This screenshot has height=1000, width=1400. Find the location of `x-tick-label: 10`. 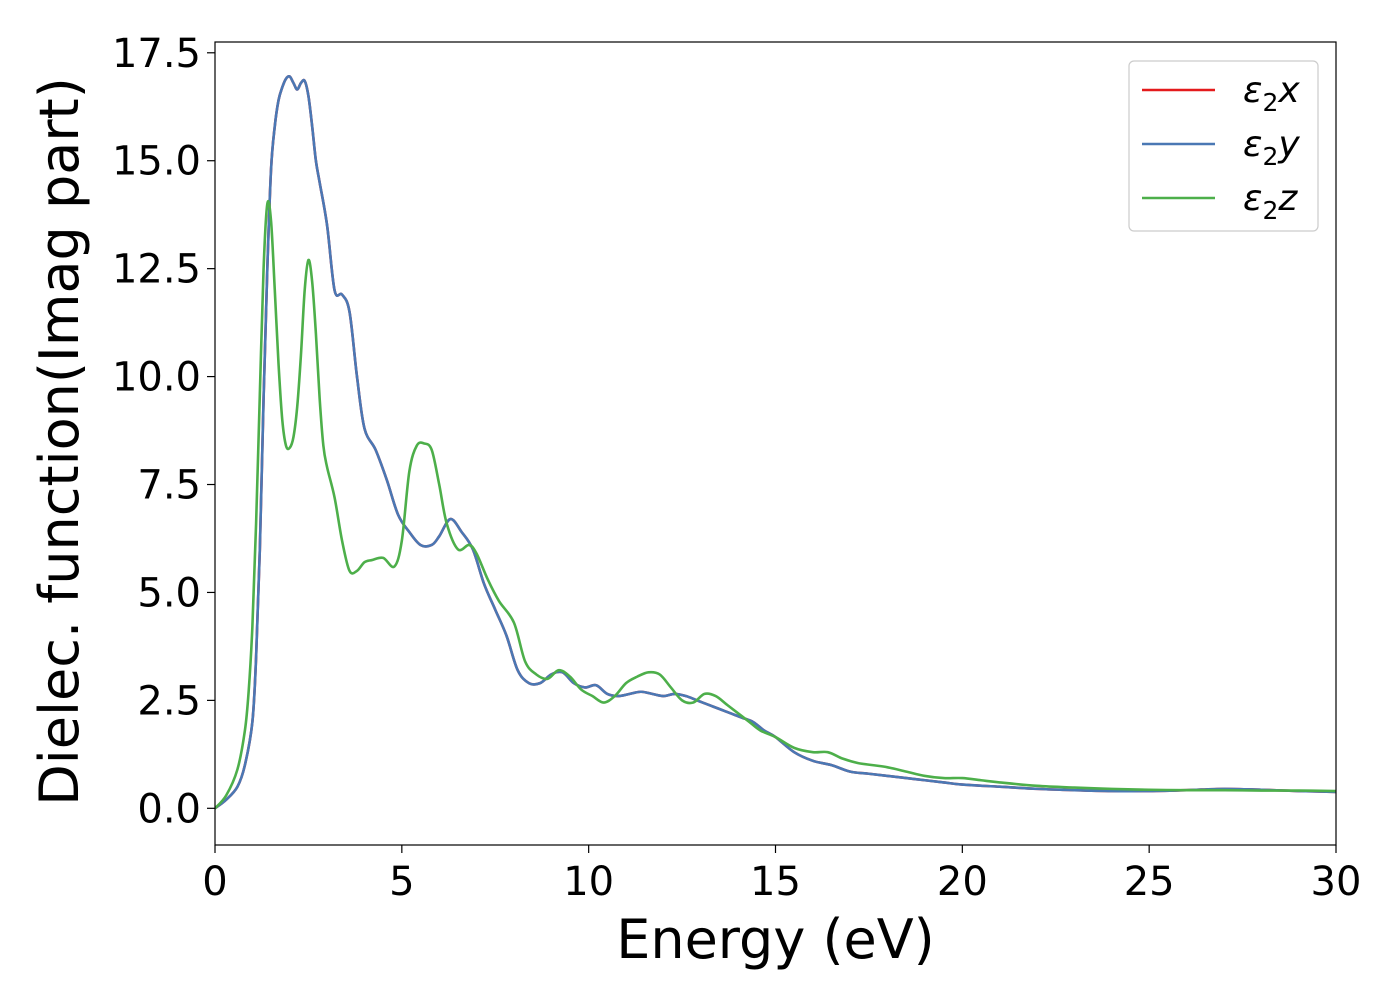

x-tick-label: 10 is located at coordinates (588, 882).